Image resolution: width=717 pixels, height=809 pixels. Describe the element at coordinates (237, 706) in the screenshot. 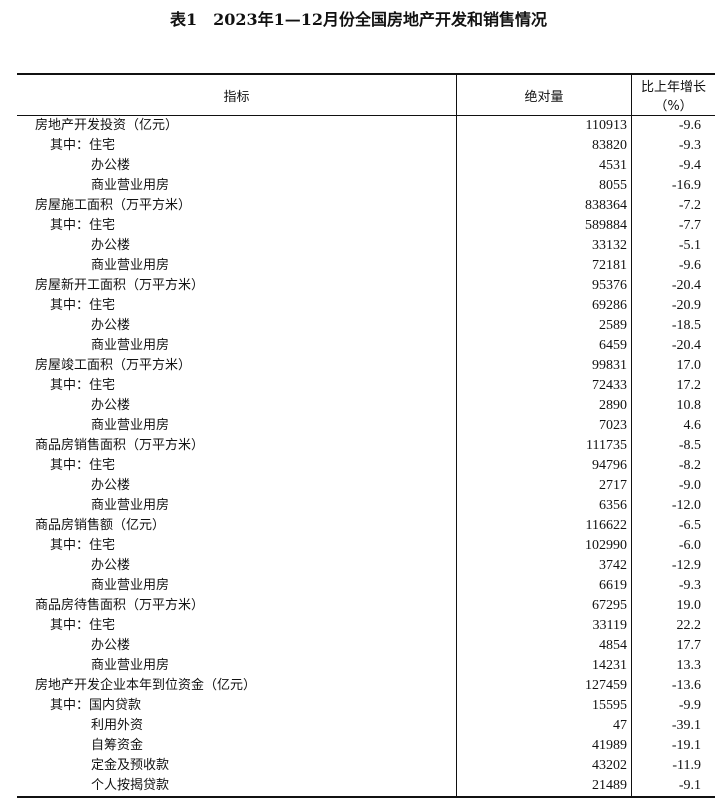

I see `row-label: 其中：国内贷款` at that location.